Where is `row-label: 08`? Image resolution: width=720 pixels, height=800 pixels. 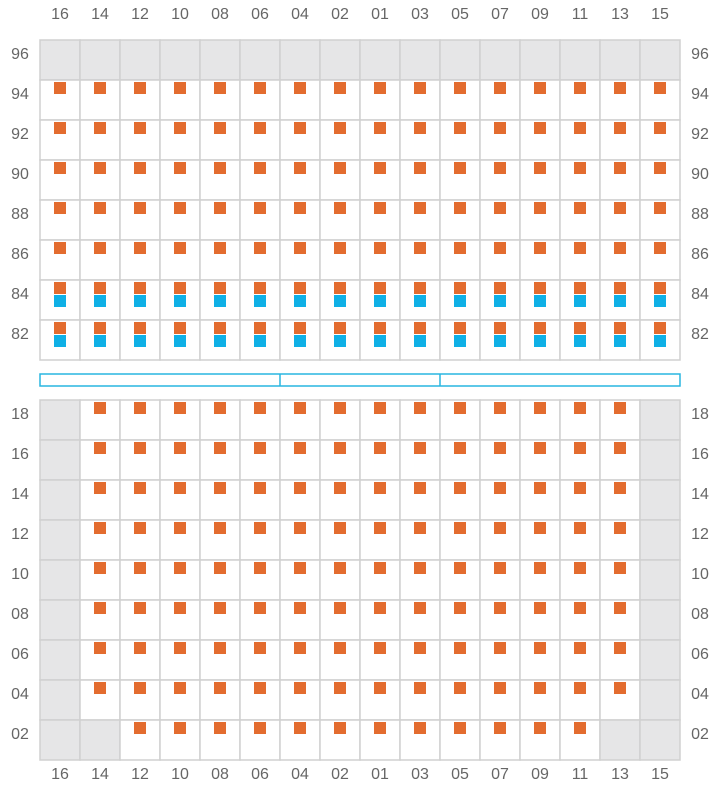 row-label: 08 is located at coordinates (700, 614).